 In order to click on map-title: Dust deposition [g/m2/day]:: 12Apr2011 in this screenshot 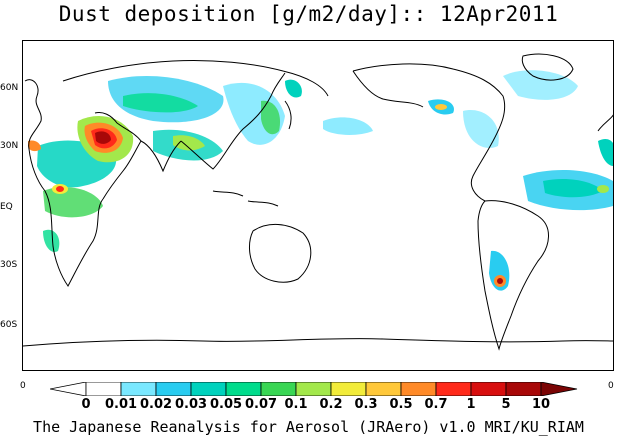, I will do `click(308, 14)`.